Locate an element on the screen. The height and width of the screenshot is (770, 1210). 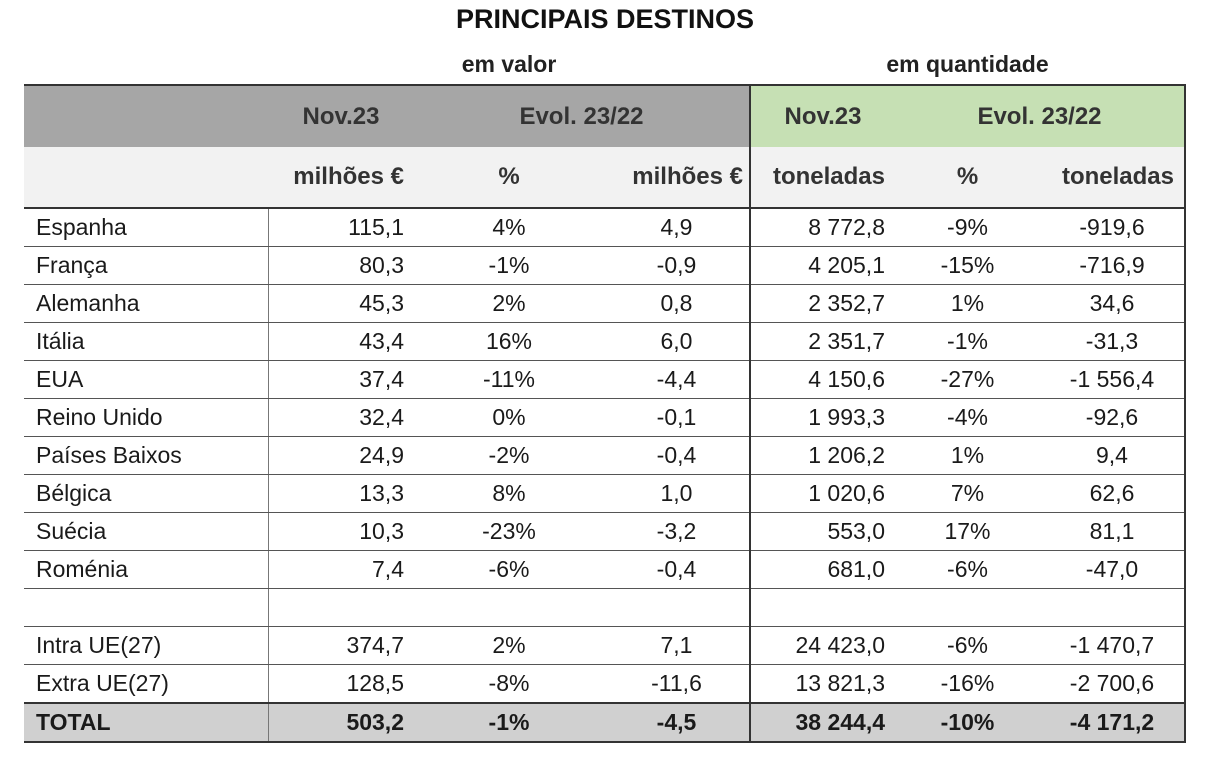
table-row: Bélgica 13,3 8% 1,0 1 020,6 7% 62,6 is located at coordinates (605, 493).